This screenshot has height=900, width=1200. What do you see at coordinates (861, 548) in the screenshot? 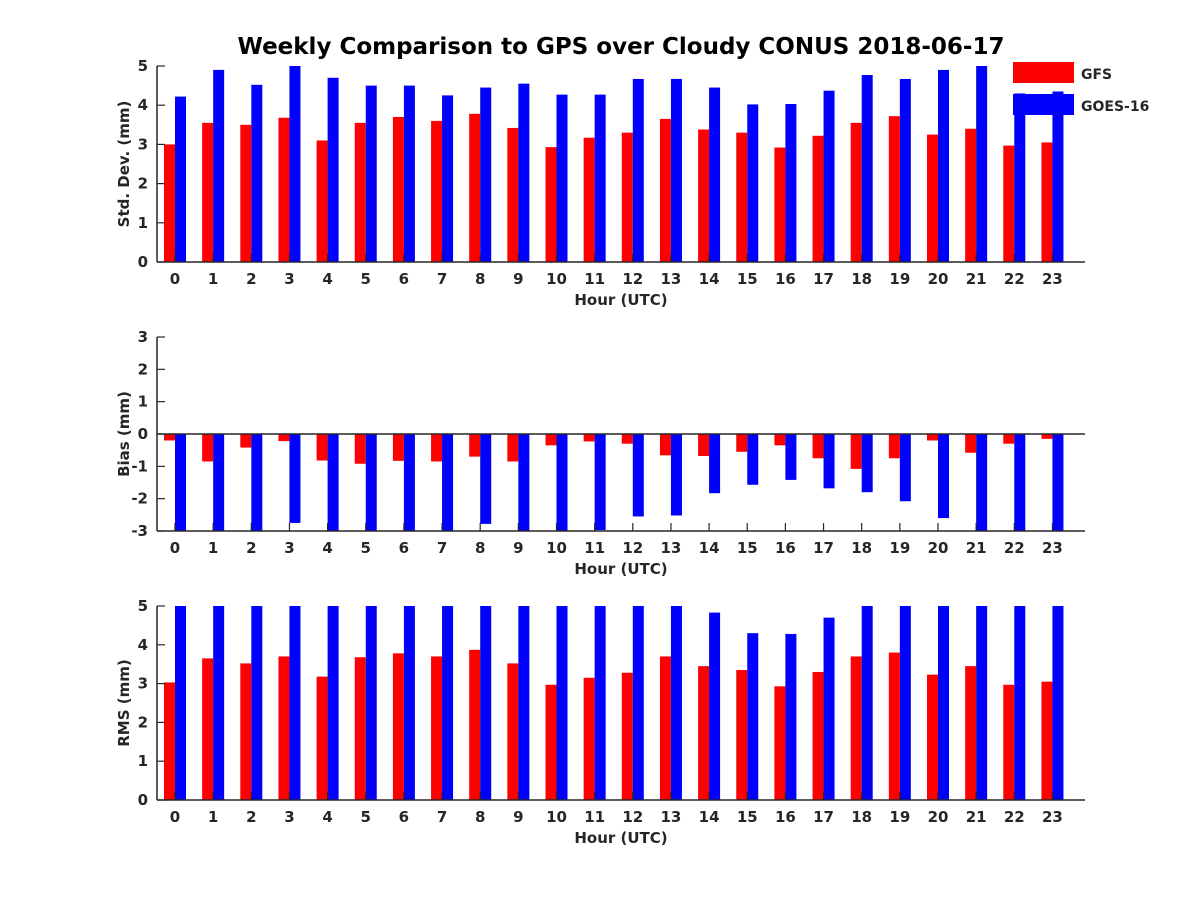
I see `x-tick-label: 18` at bounding box center [861, 548].